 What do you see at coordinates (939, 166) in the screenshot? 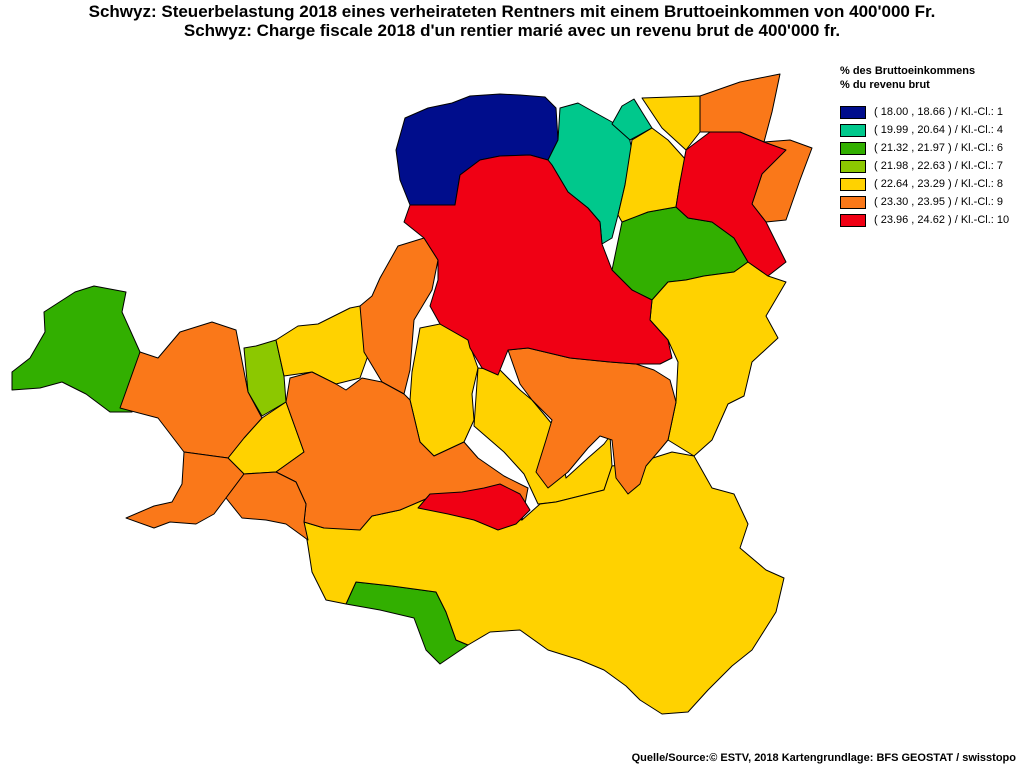
I see `legend-label: ( 21.98 , 22.63 ) / Kl.-Cl.: 7` at bounding box center [939, 166].